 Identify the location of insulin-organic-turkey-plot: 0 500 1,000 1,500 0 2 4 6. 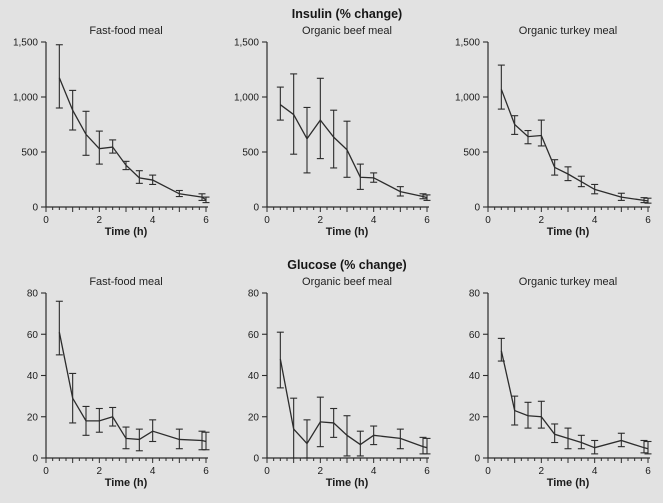
(553, 132).